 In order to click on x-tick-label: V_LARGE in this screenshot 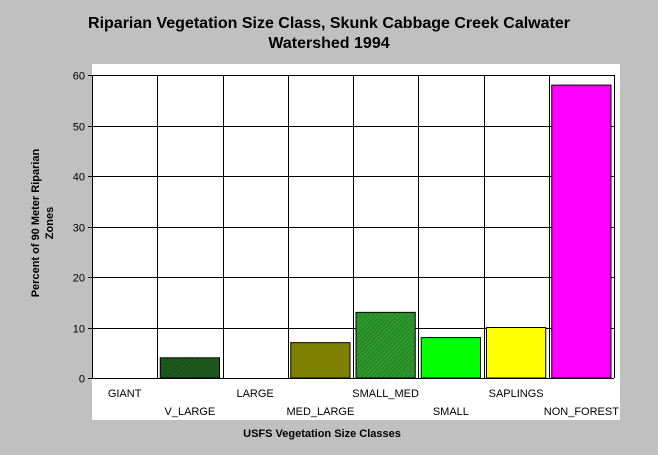, I will do `click(190, 412)`.